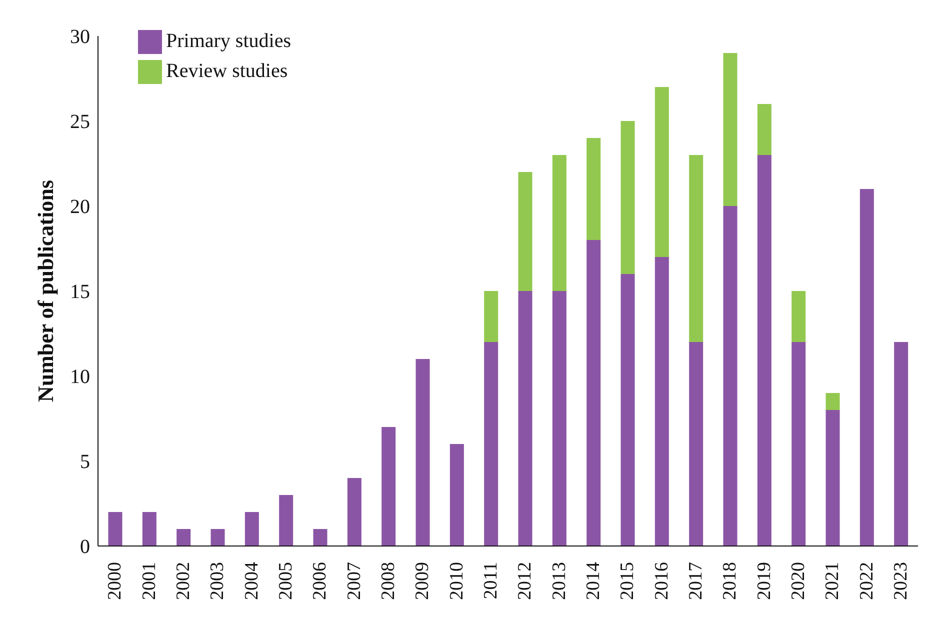 The width and height of the screenshot is (933, 623). What do you see at coordinates (80, 37) in the screenshot?
I see `y-tick-label: 30` at bounding box center [80, 37].